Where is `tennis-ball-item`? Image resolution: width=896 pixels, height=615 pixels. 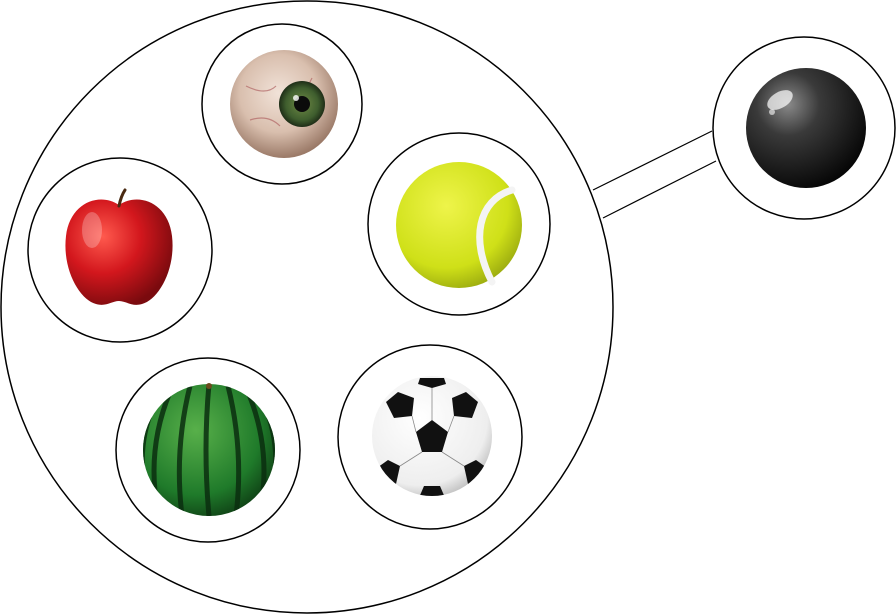
tennis-ball-item is located at coordinates (459, 224).